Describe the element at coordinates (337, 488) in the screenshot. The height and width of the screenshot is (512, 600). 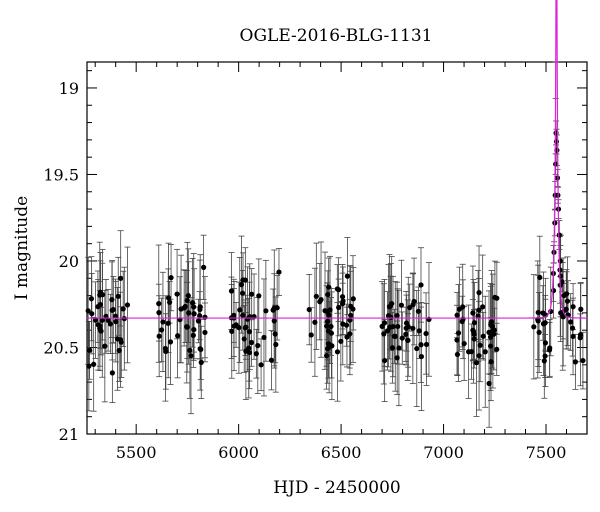
I see `x-axis-label: HJD - 2450000` at that location.